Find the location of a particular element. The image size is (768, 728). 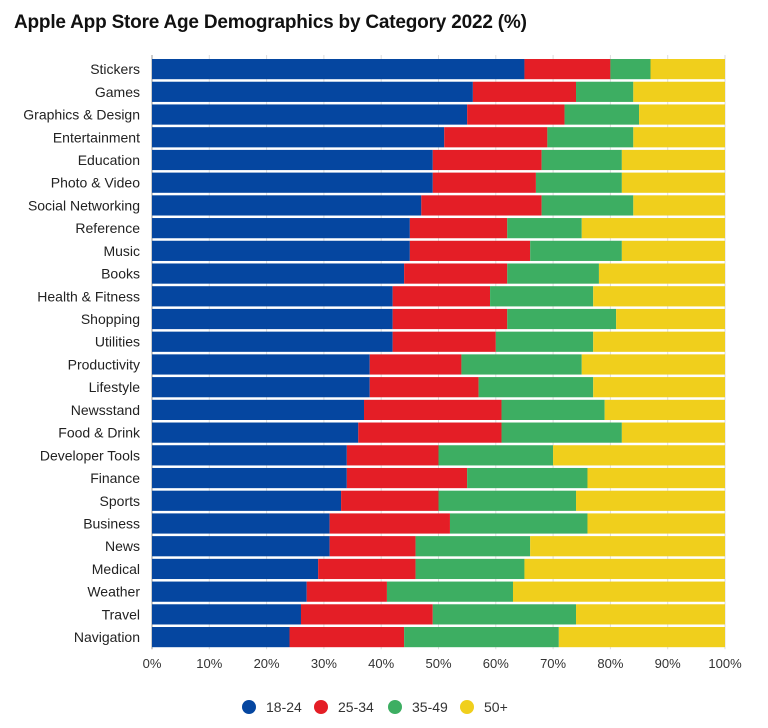

category-label: Lifestyle is located at coordinates (115, 387).